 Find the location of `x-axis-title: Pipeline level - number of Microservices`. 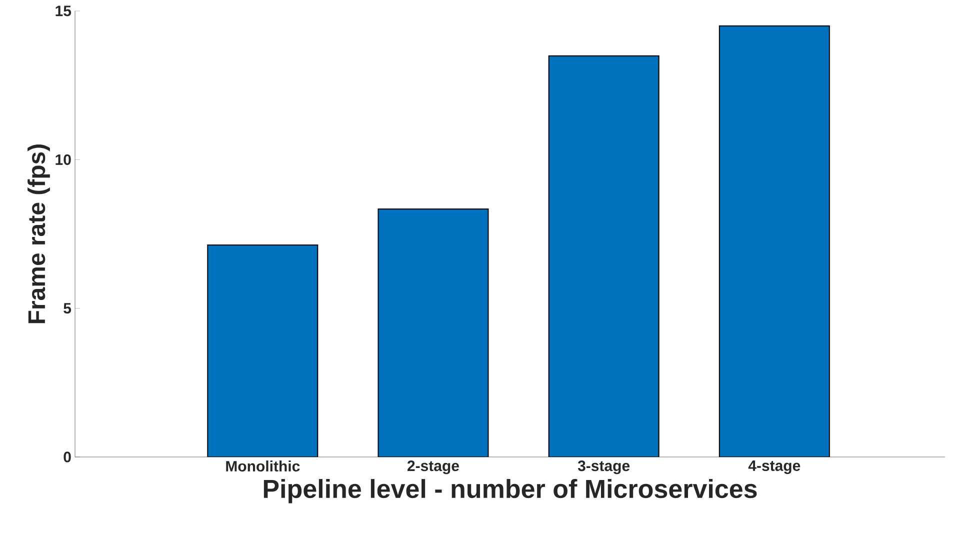

x-axis-title: Pipeline level - number of Microservices is located at coordinates (510, 491).